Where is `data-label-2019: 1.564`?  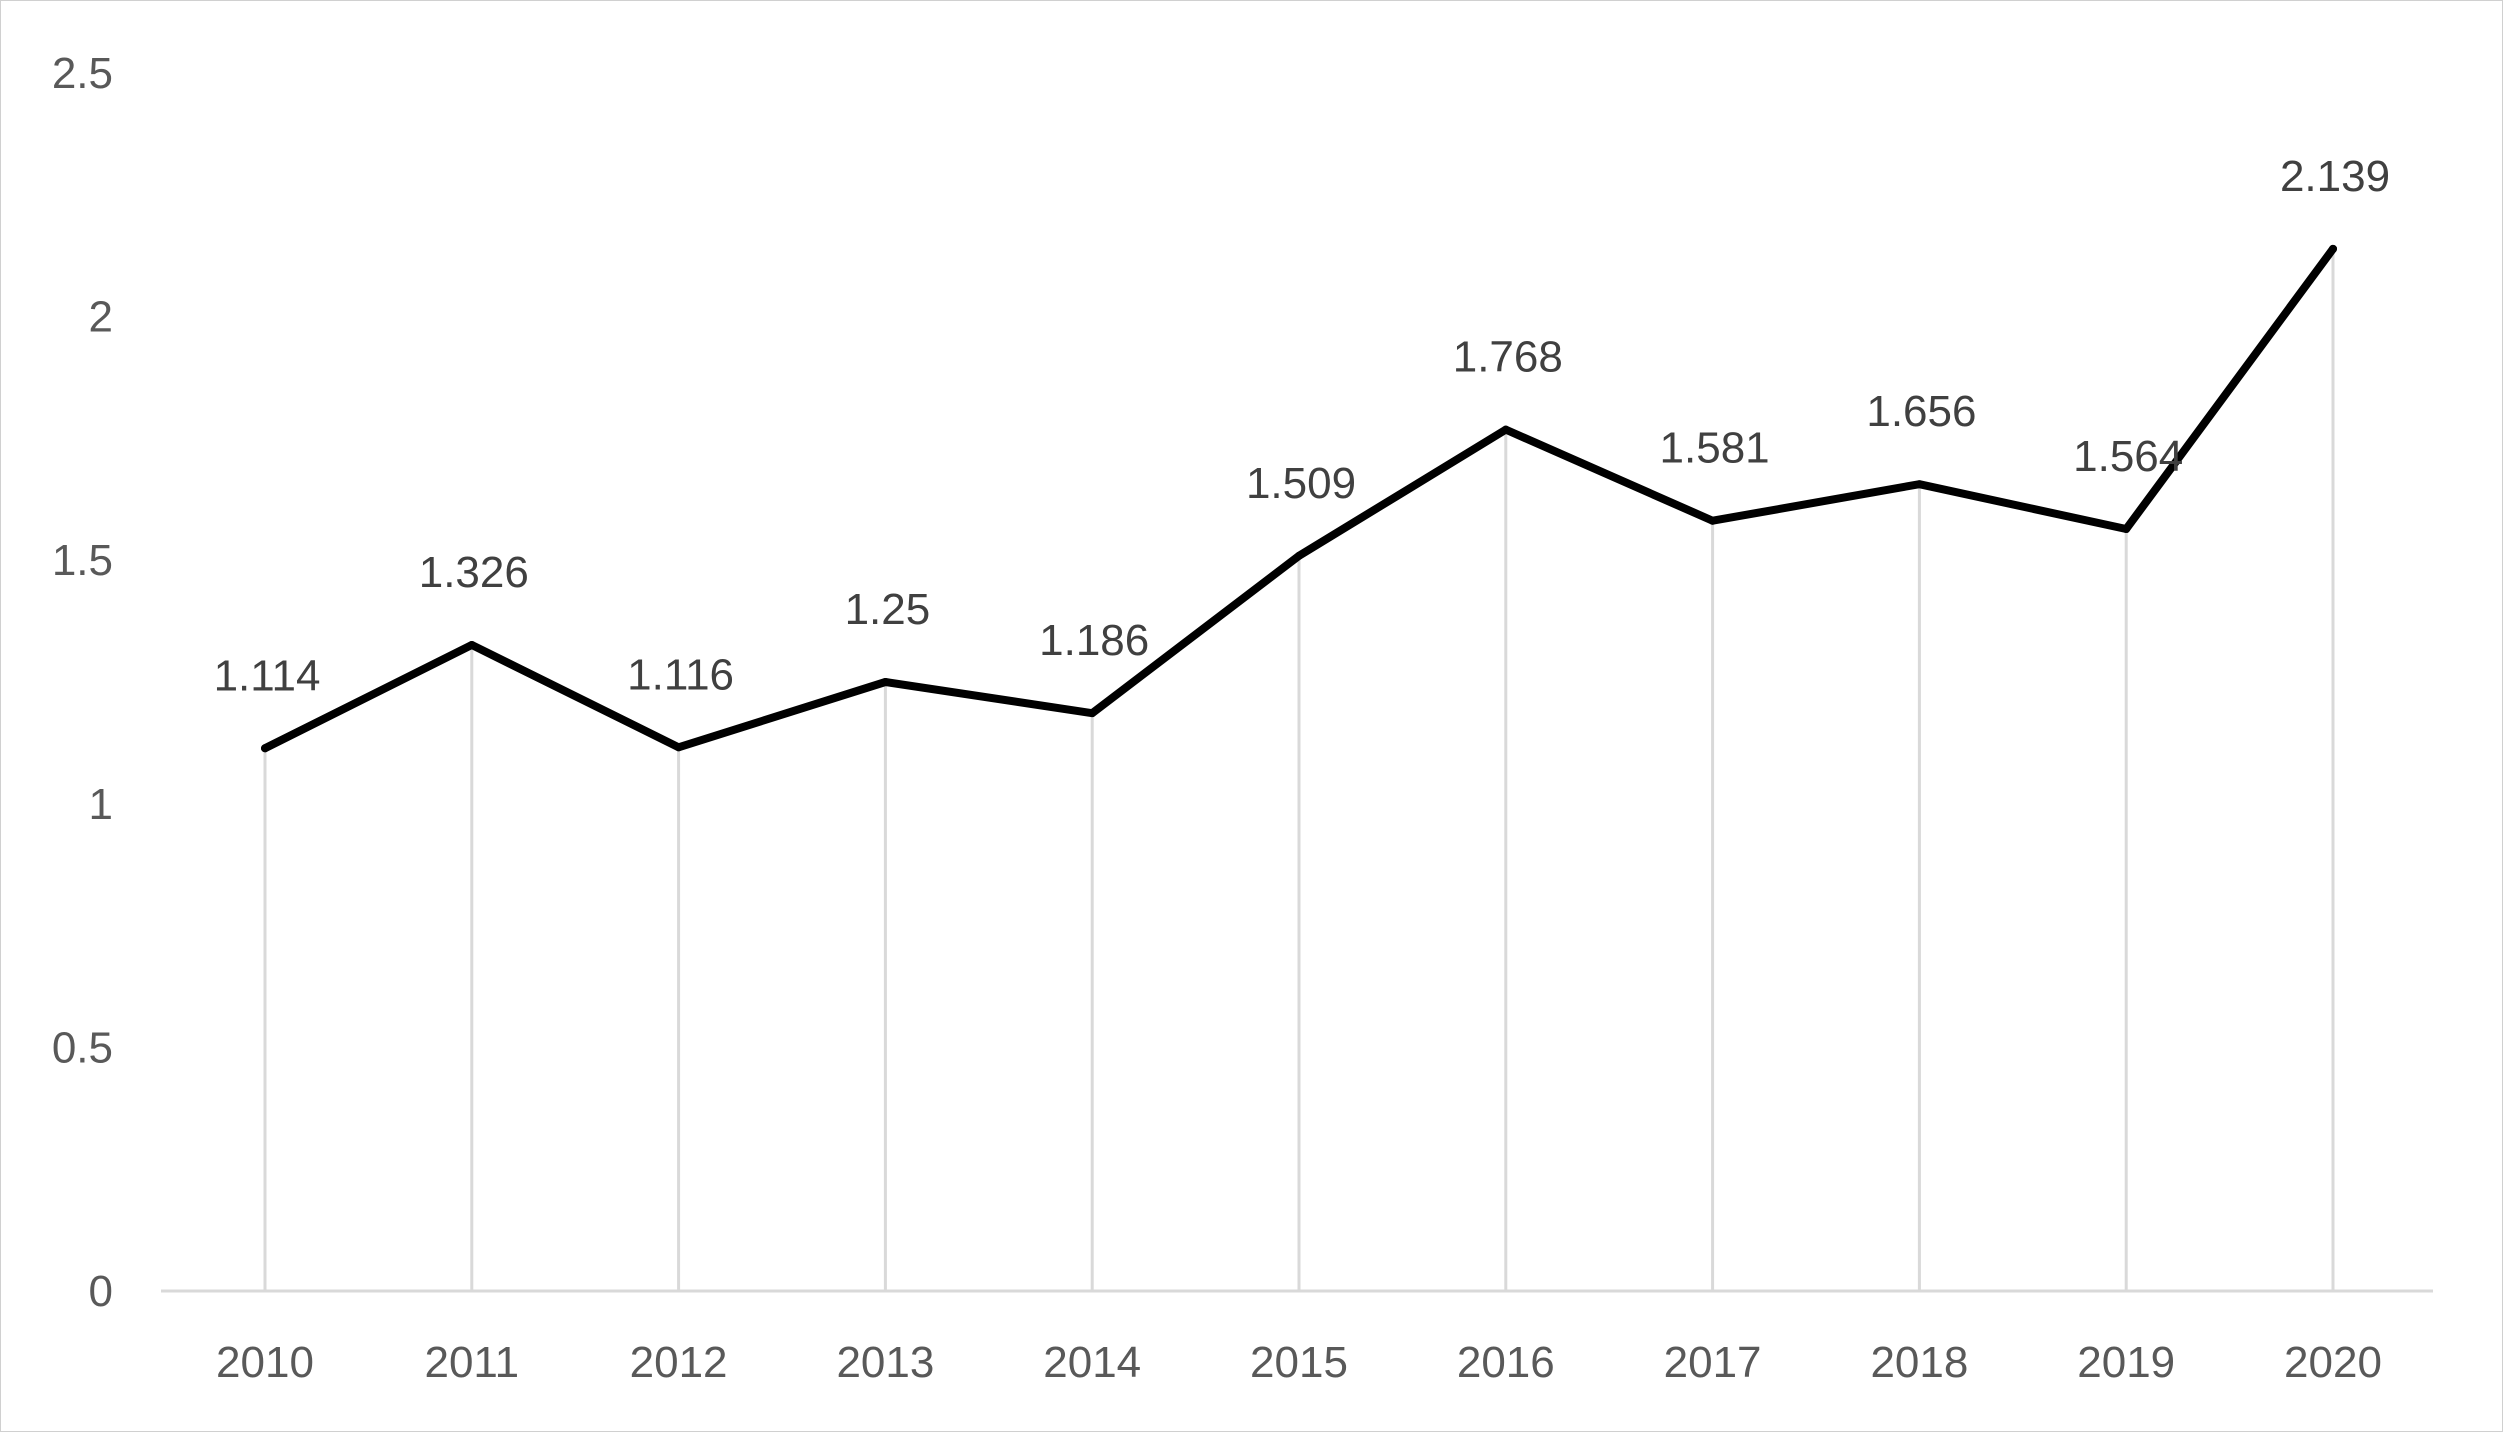
data-label-2019: 1.564 is located at coordinates (2128, 456).